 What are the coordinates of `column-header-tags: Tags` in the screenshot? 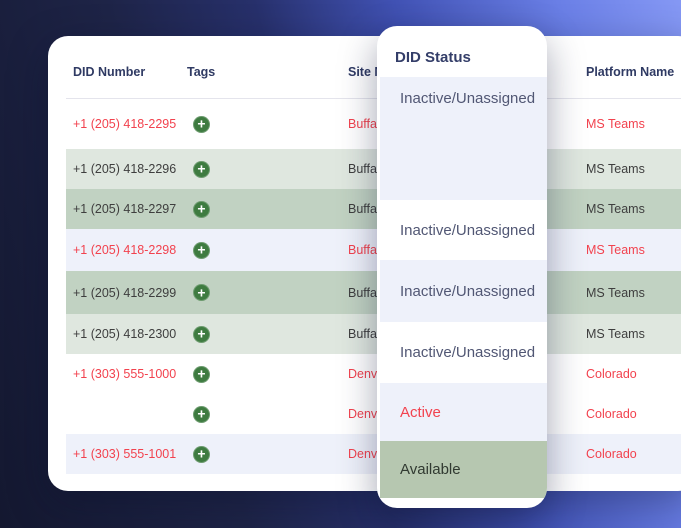 It's located at (201, 72).